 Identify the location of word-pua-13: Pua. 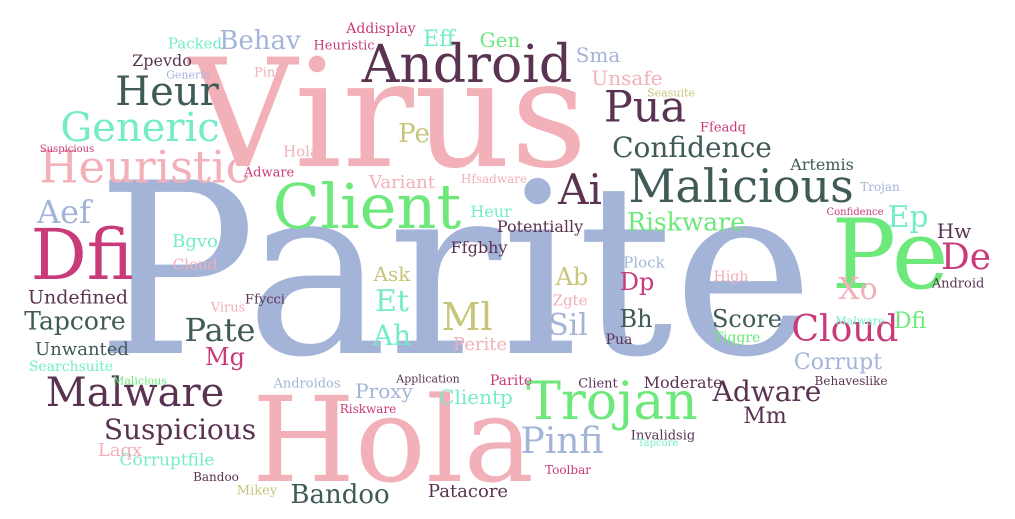
(645, 107).